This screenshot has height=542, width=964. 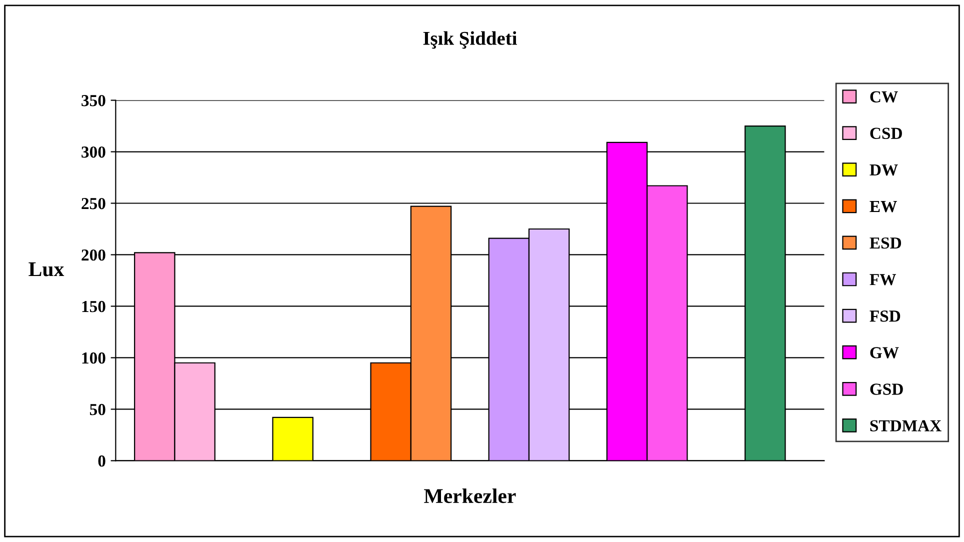 I want to click on y-tick-label: 350, so click(x=94, y=100).